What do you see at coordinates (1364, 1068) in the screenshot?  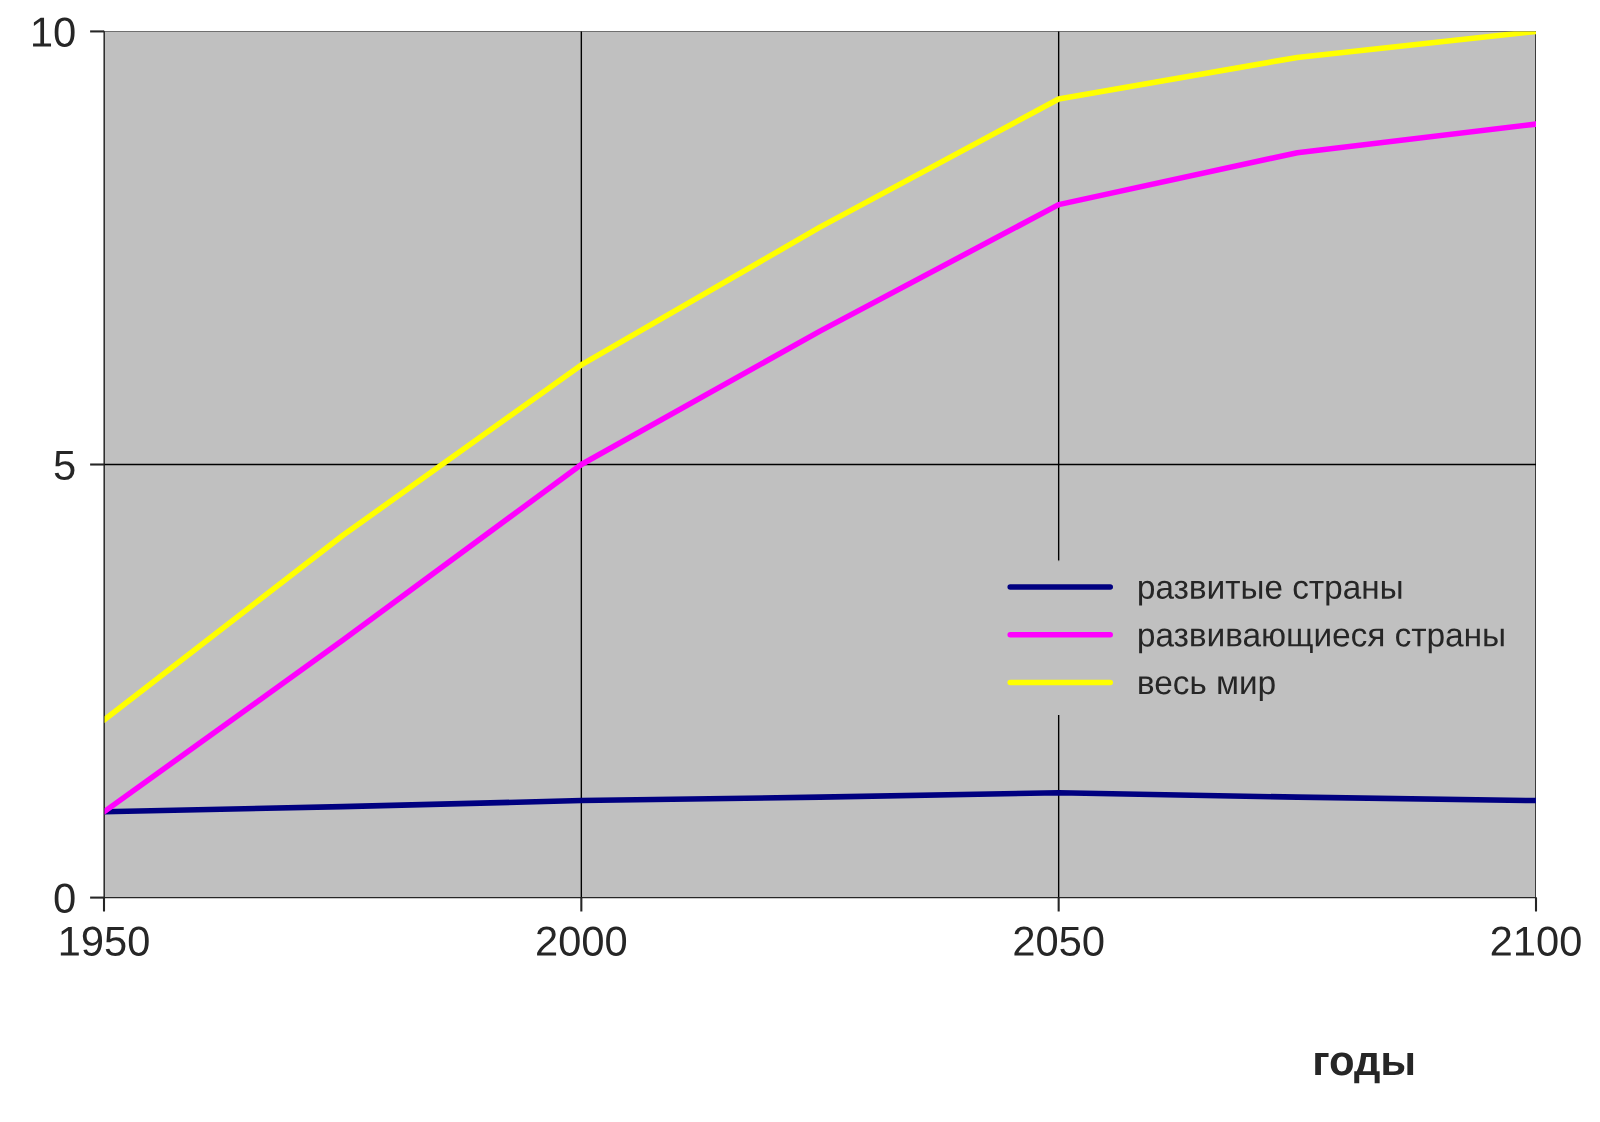 I see `x-axis-title: годы` at bounding box center [1364, 1068].